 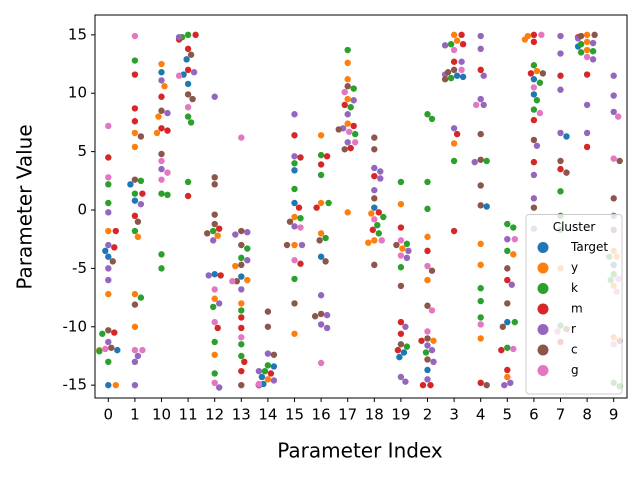 I want to click on x-tick-label: 19, so click(x=400, y=415).